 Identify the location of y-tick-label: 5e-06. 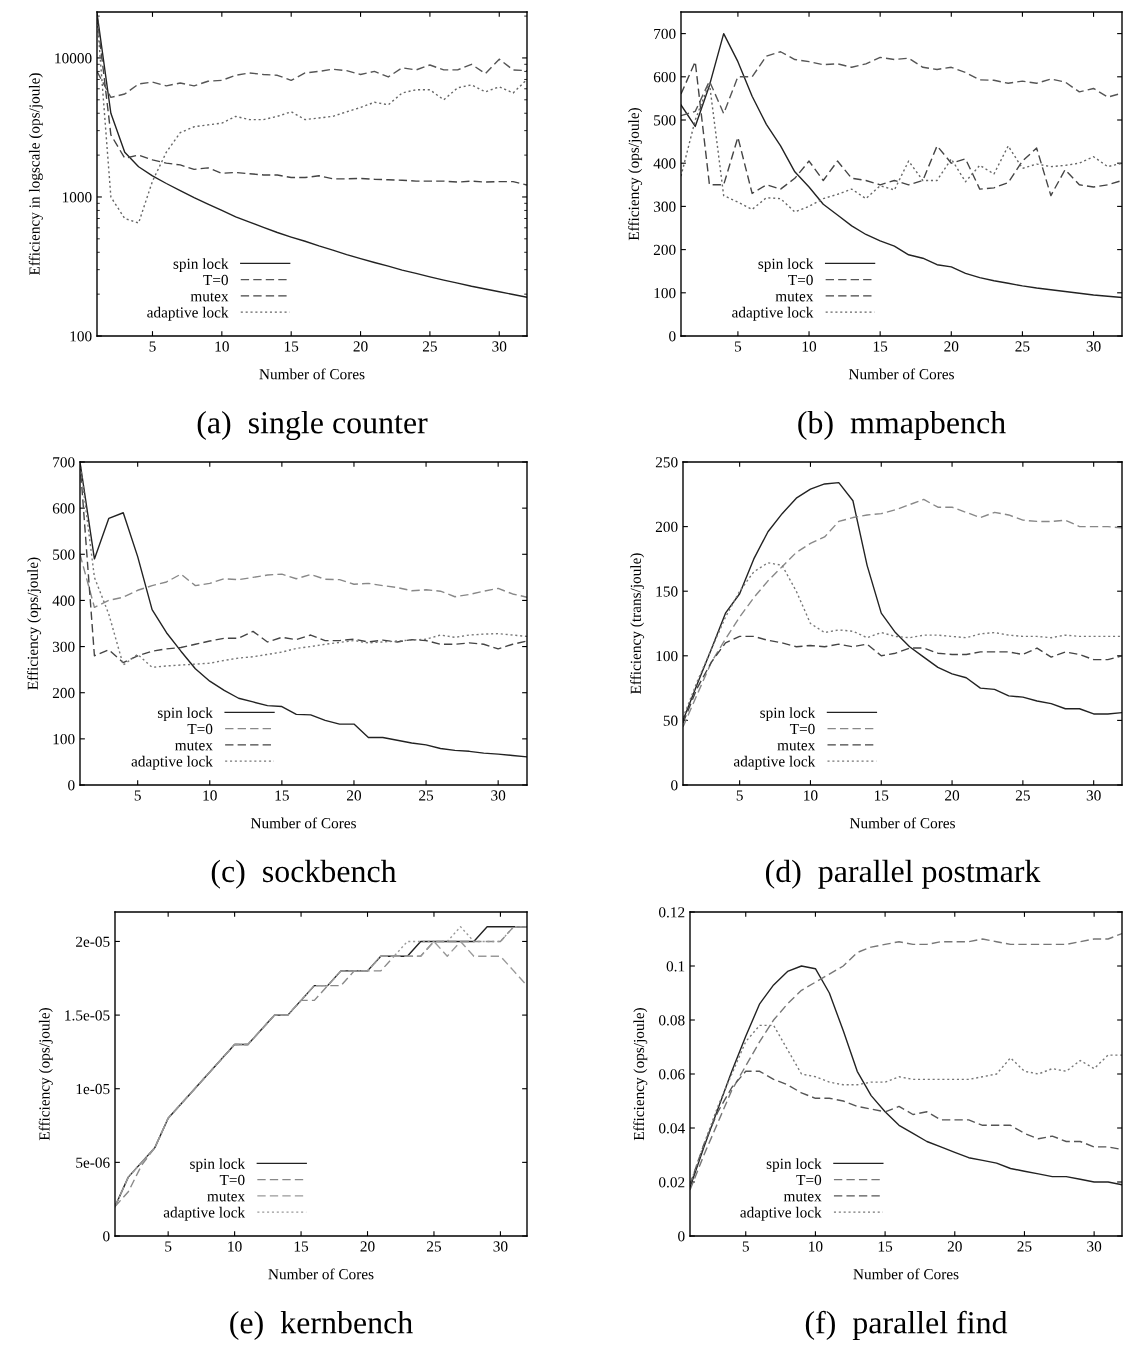
(93, 1162).